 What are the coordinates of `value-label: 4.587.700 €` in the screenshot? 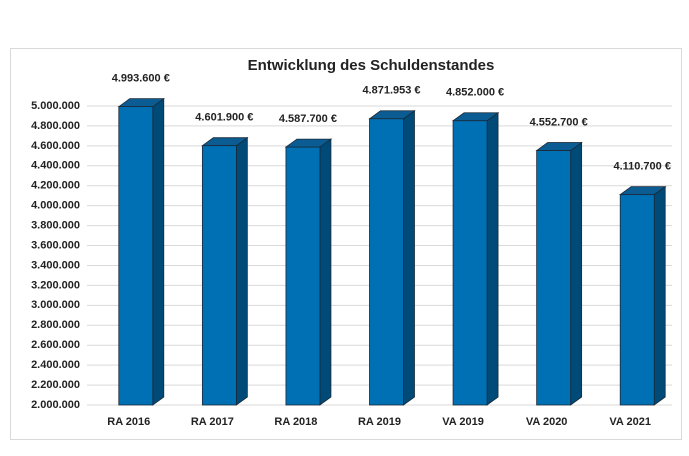 It's located at (308, 119).